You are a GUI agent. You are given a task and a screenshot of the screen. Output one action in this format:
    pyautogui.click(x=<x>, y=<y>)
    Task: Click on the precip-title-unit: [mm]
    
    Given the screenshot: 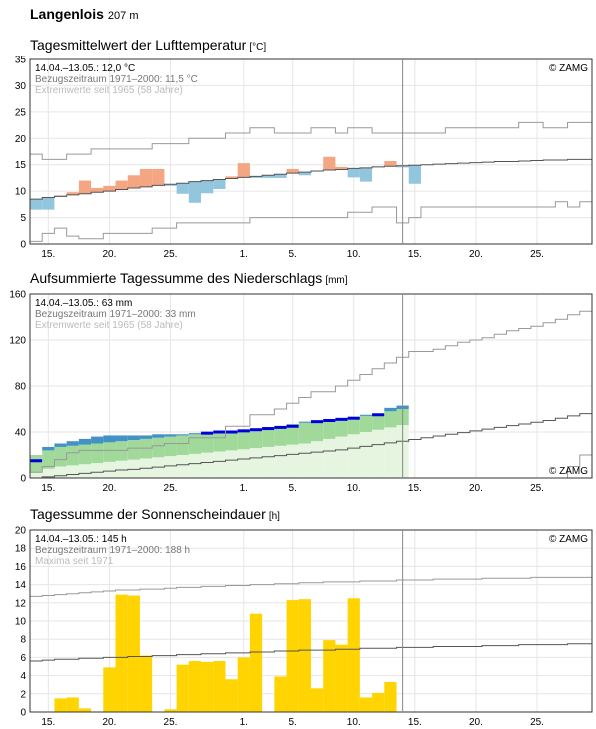 What is the action you would take?
    pyautogui.click(x=336, y=280)
    